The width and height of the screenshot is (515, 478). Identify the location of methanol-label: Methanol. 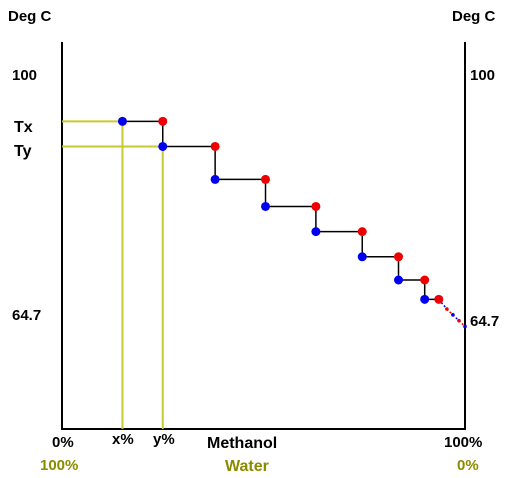
(242, 443).